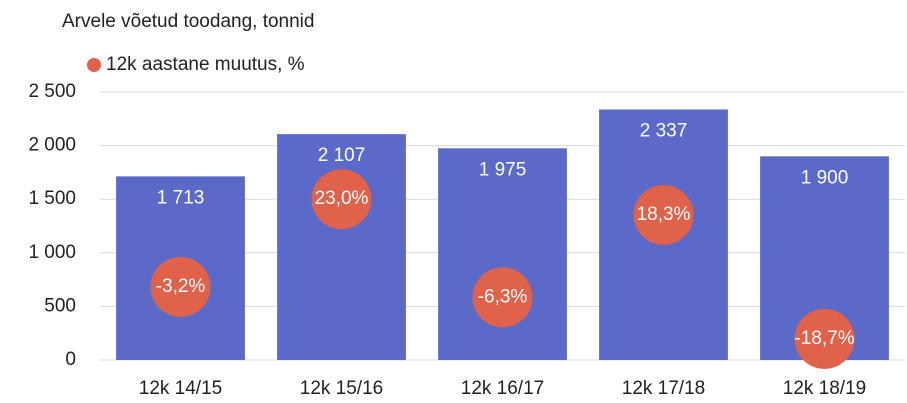 This screenshot has height=403, width=907. Describe the element at coordinates (180, 388) in the screenshot. I see `x-tick-label: 12k 14/15` at that location.